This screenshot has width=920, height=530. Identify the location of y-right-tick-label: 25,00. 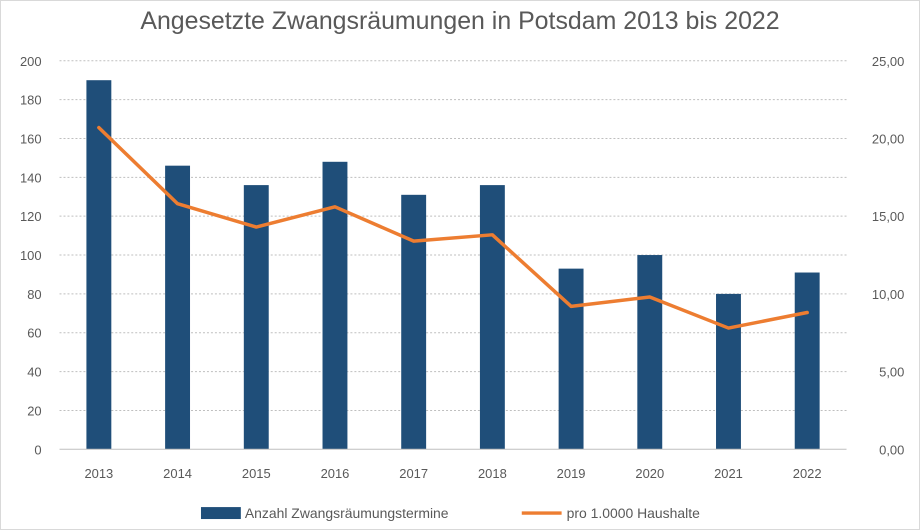
(888, 61).